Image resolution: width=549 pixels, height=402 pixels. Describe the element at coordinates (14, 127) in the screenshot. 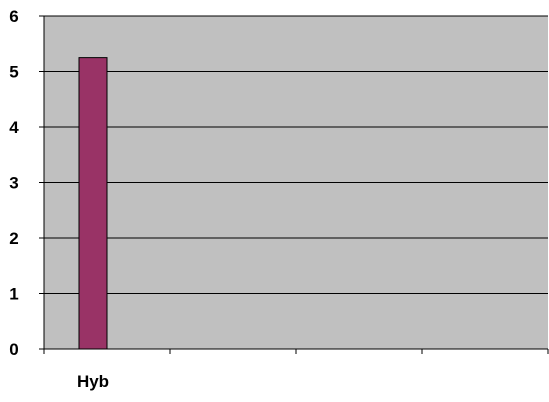

I see `y-tick-label-4: 4` at that location.